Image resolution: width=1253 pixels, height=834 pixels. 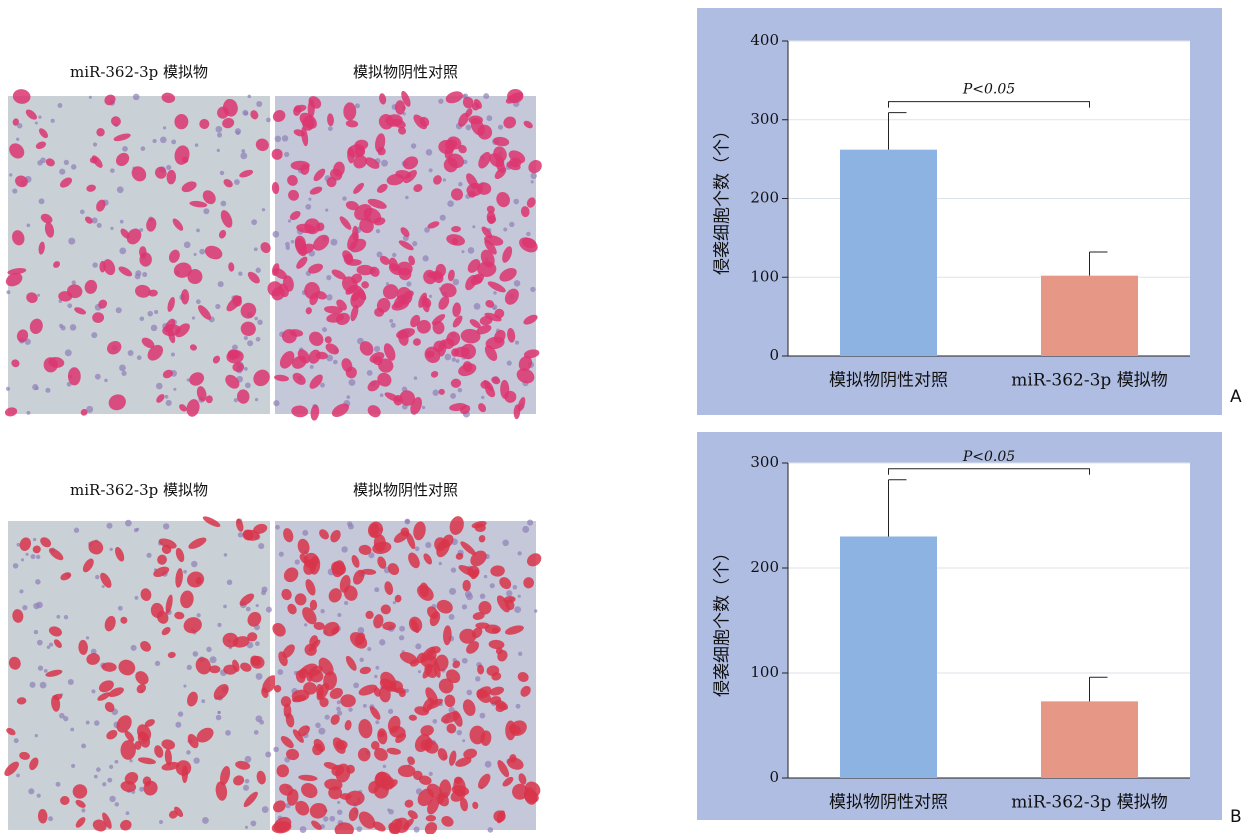 What do you see at coordinates (139, 72) in the screenshot?
I see `micrograph-label: miR-362-3p 模拟物` at bounding box center [139, 72].